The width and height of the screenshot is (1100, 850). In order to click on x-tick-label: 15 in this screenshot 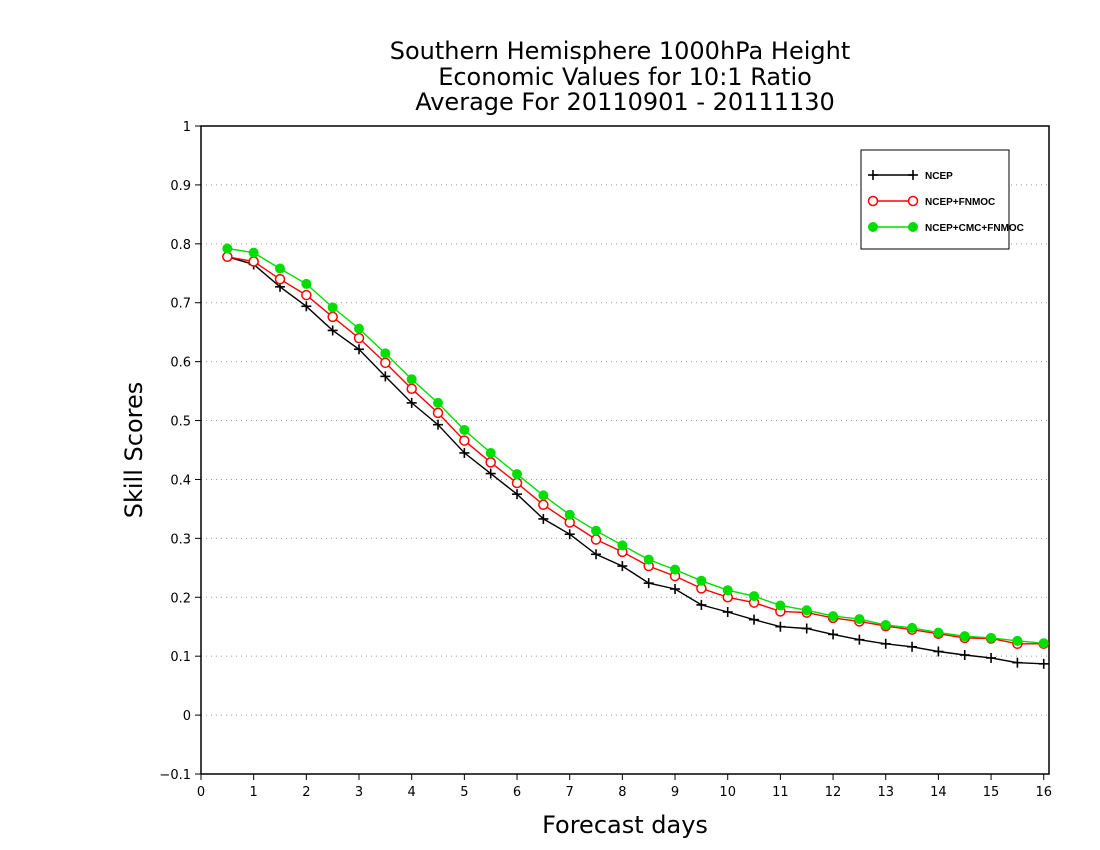, I will do `click(991, 792)`.